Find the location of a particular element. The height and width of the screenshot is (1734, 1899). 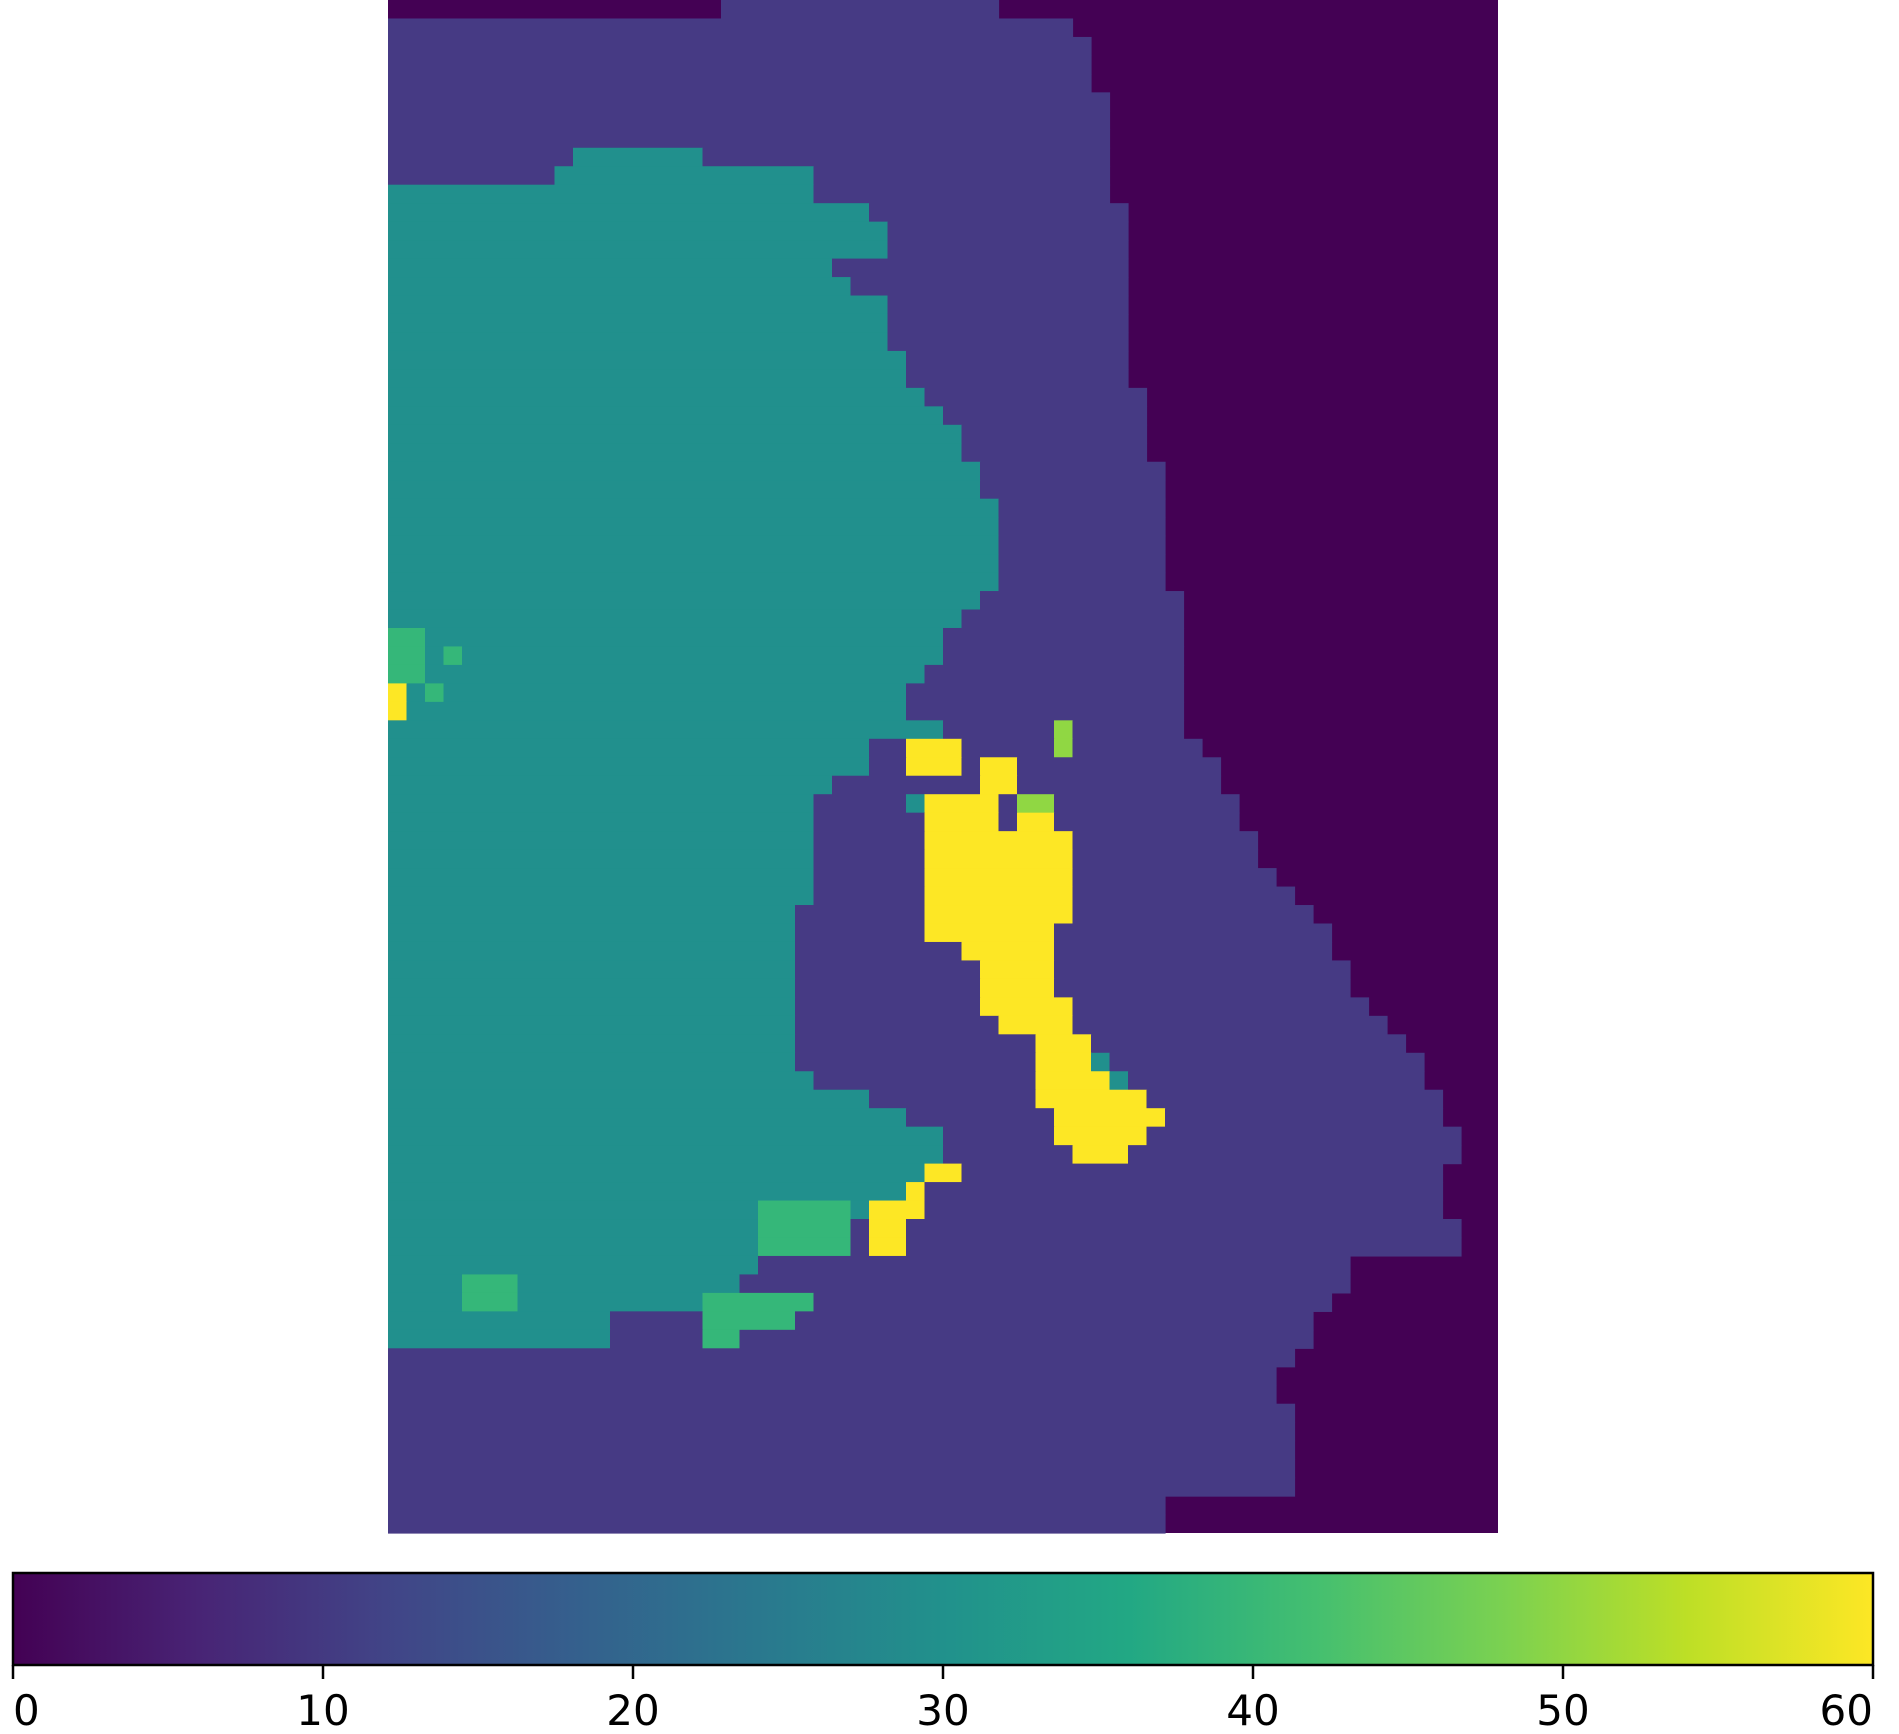

colorbar-tick-label: 60 is located at coordinates (1846, 1710).